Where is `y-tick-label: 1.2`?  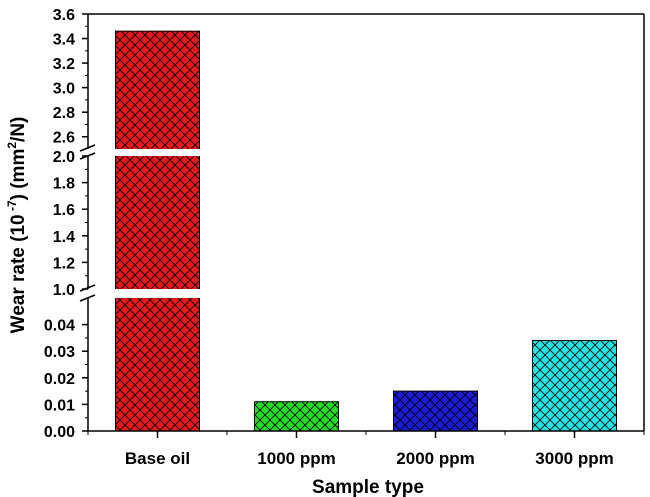 y-tick-label: 1.2 is located at coordinates (64, 263).